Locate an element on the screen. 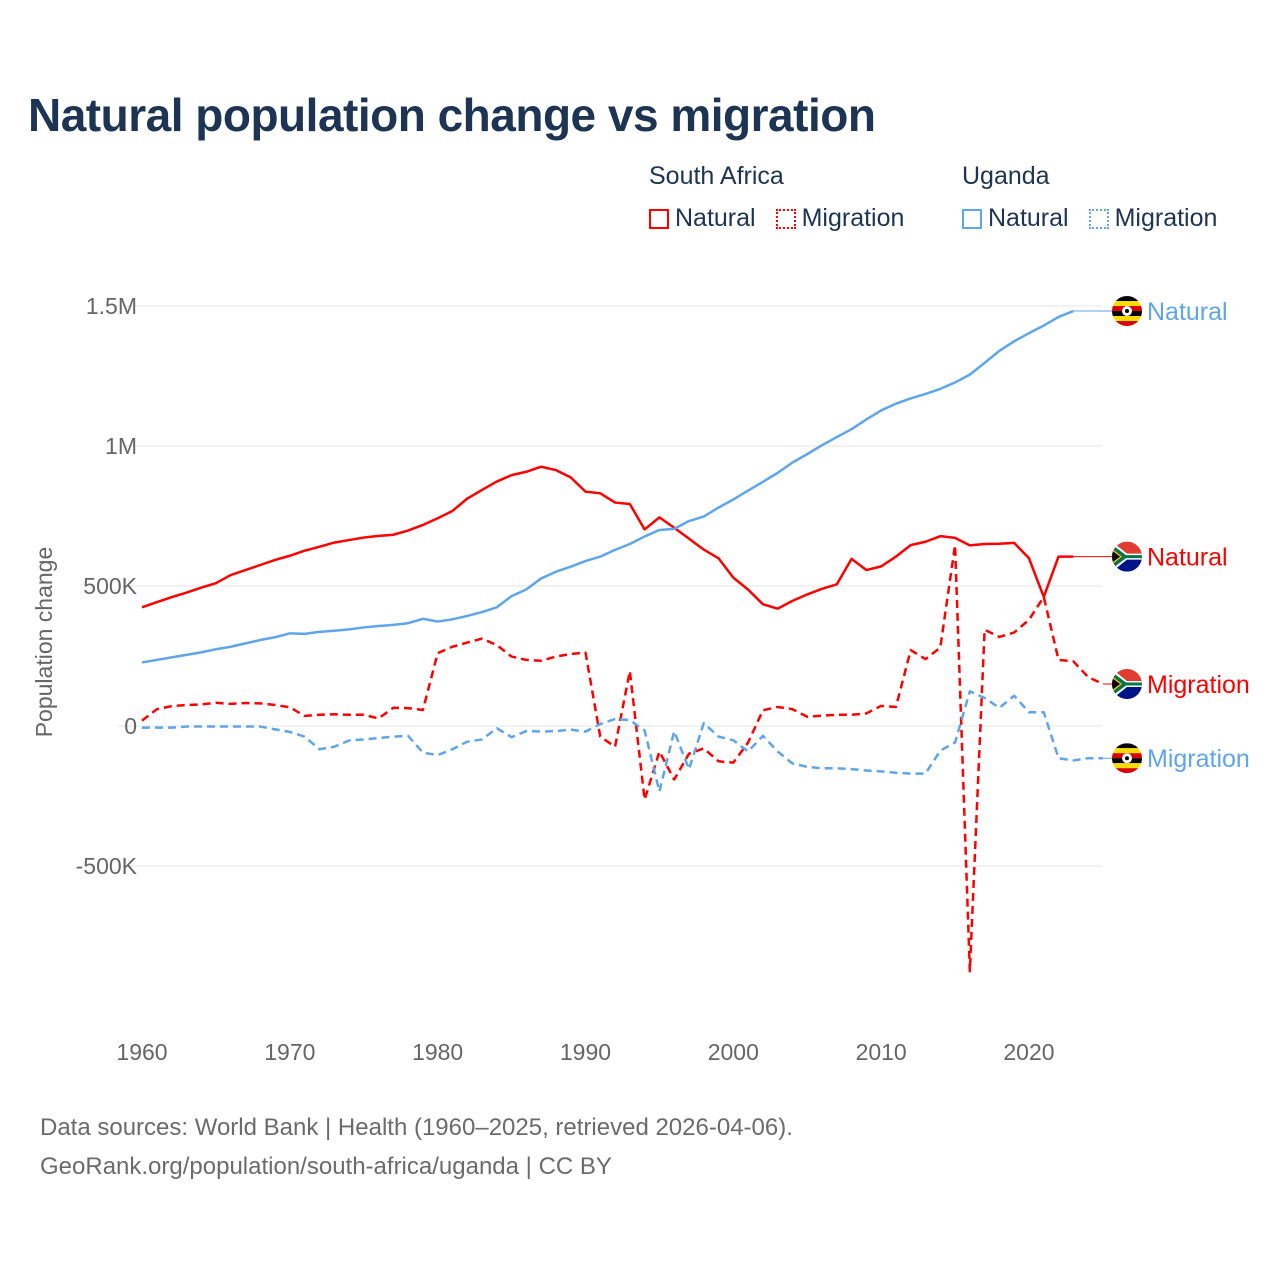  legend-item-ug-migration: Migration is located at coordinates (1153, 218).